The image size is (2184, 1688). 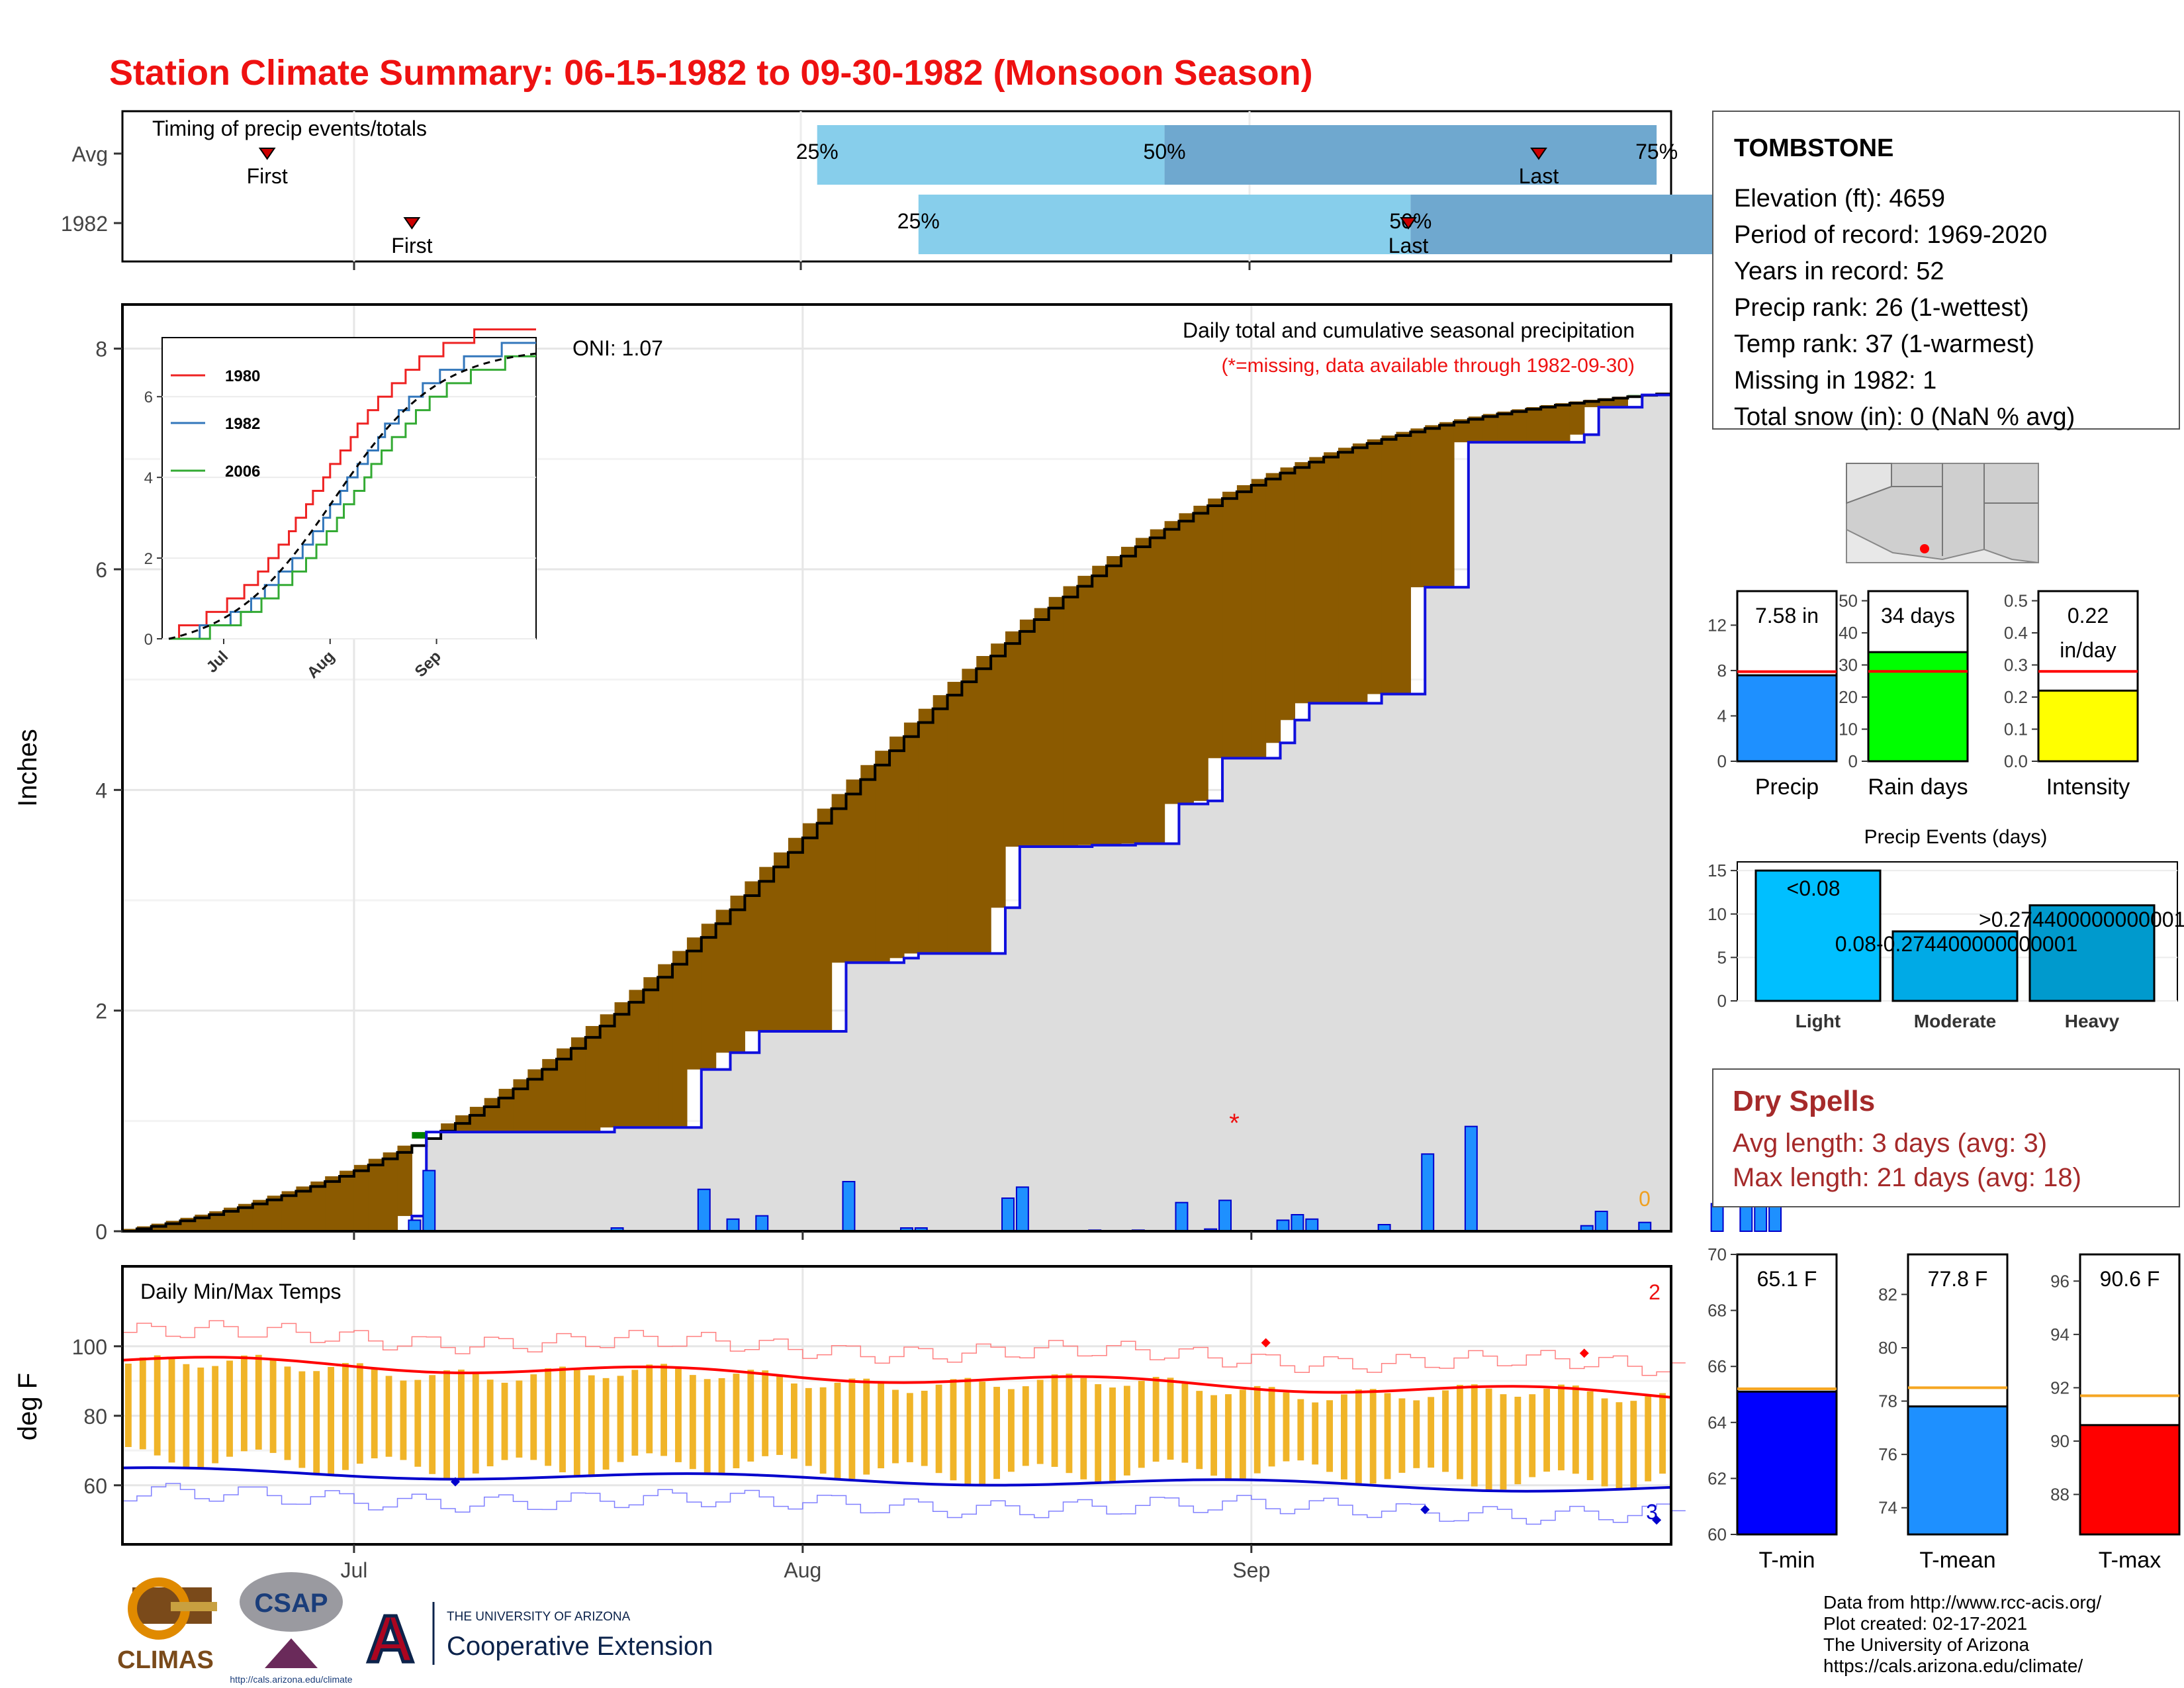 What do you see at coordinates (1918, 616) in the screenshot?
I see `summary-value-label: 34 days` at bounding box center [1918, 616].